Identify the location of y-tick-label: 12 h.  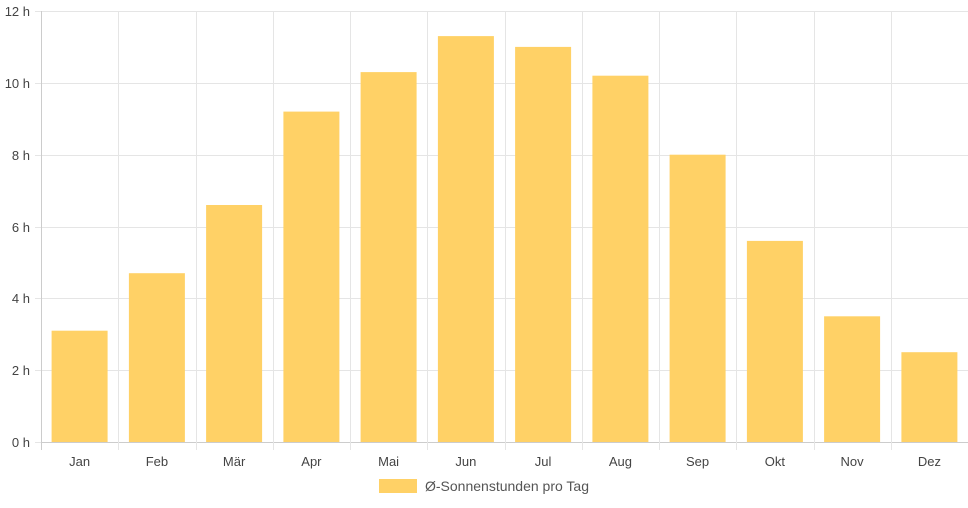
(17, 11).